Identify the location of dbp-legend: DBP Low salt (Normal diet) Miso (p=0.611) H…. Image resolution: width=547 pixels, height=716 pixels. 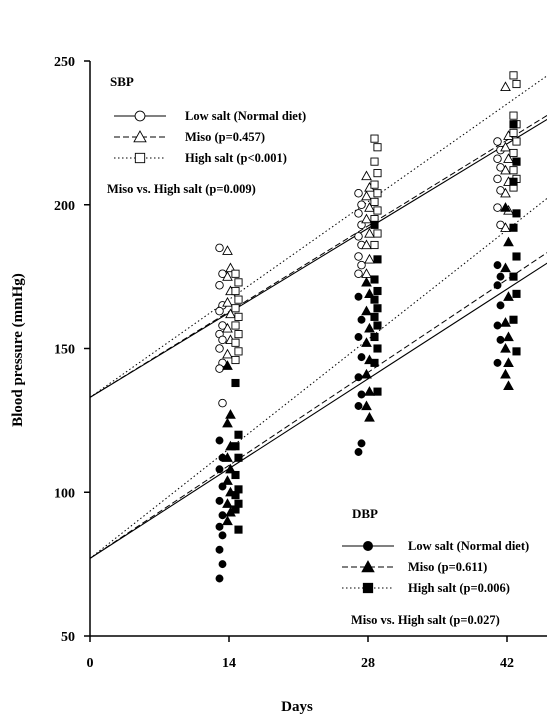
(435, 566).